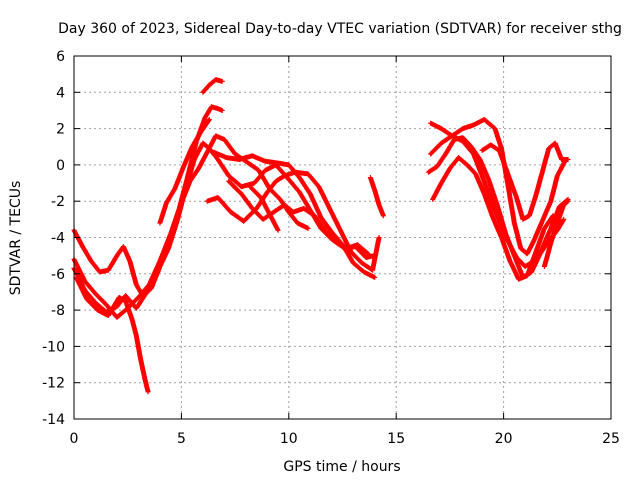  Describe the element at coordinates (53, 384) in the screenshot. I see `y-tick-label: -12` at that location.